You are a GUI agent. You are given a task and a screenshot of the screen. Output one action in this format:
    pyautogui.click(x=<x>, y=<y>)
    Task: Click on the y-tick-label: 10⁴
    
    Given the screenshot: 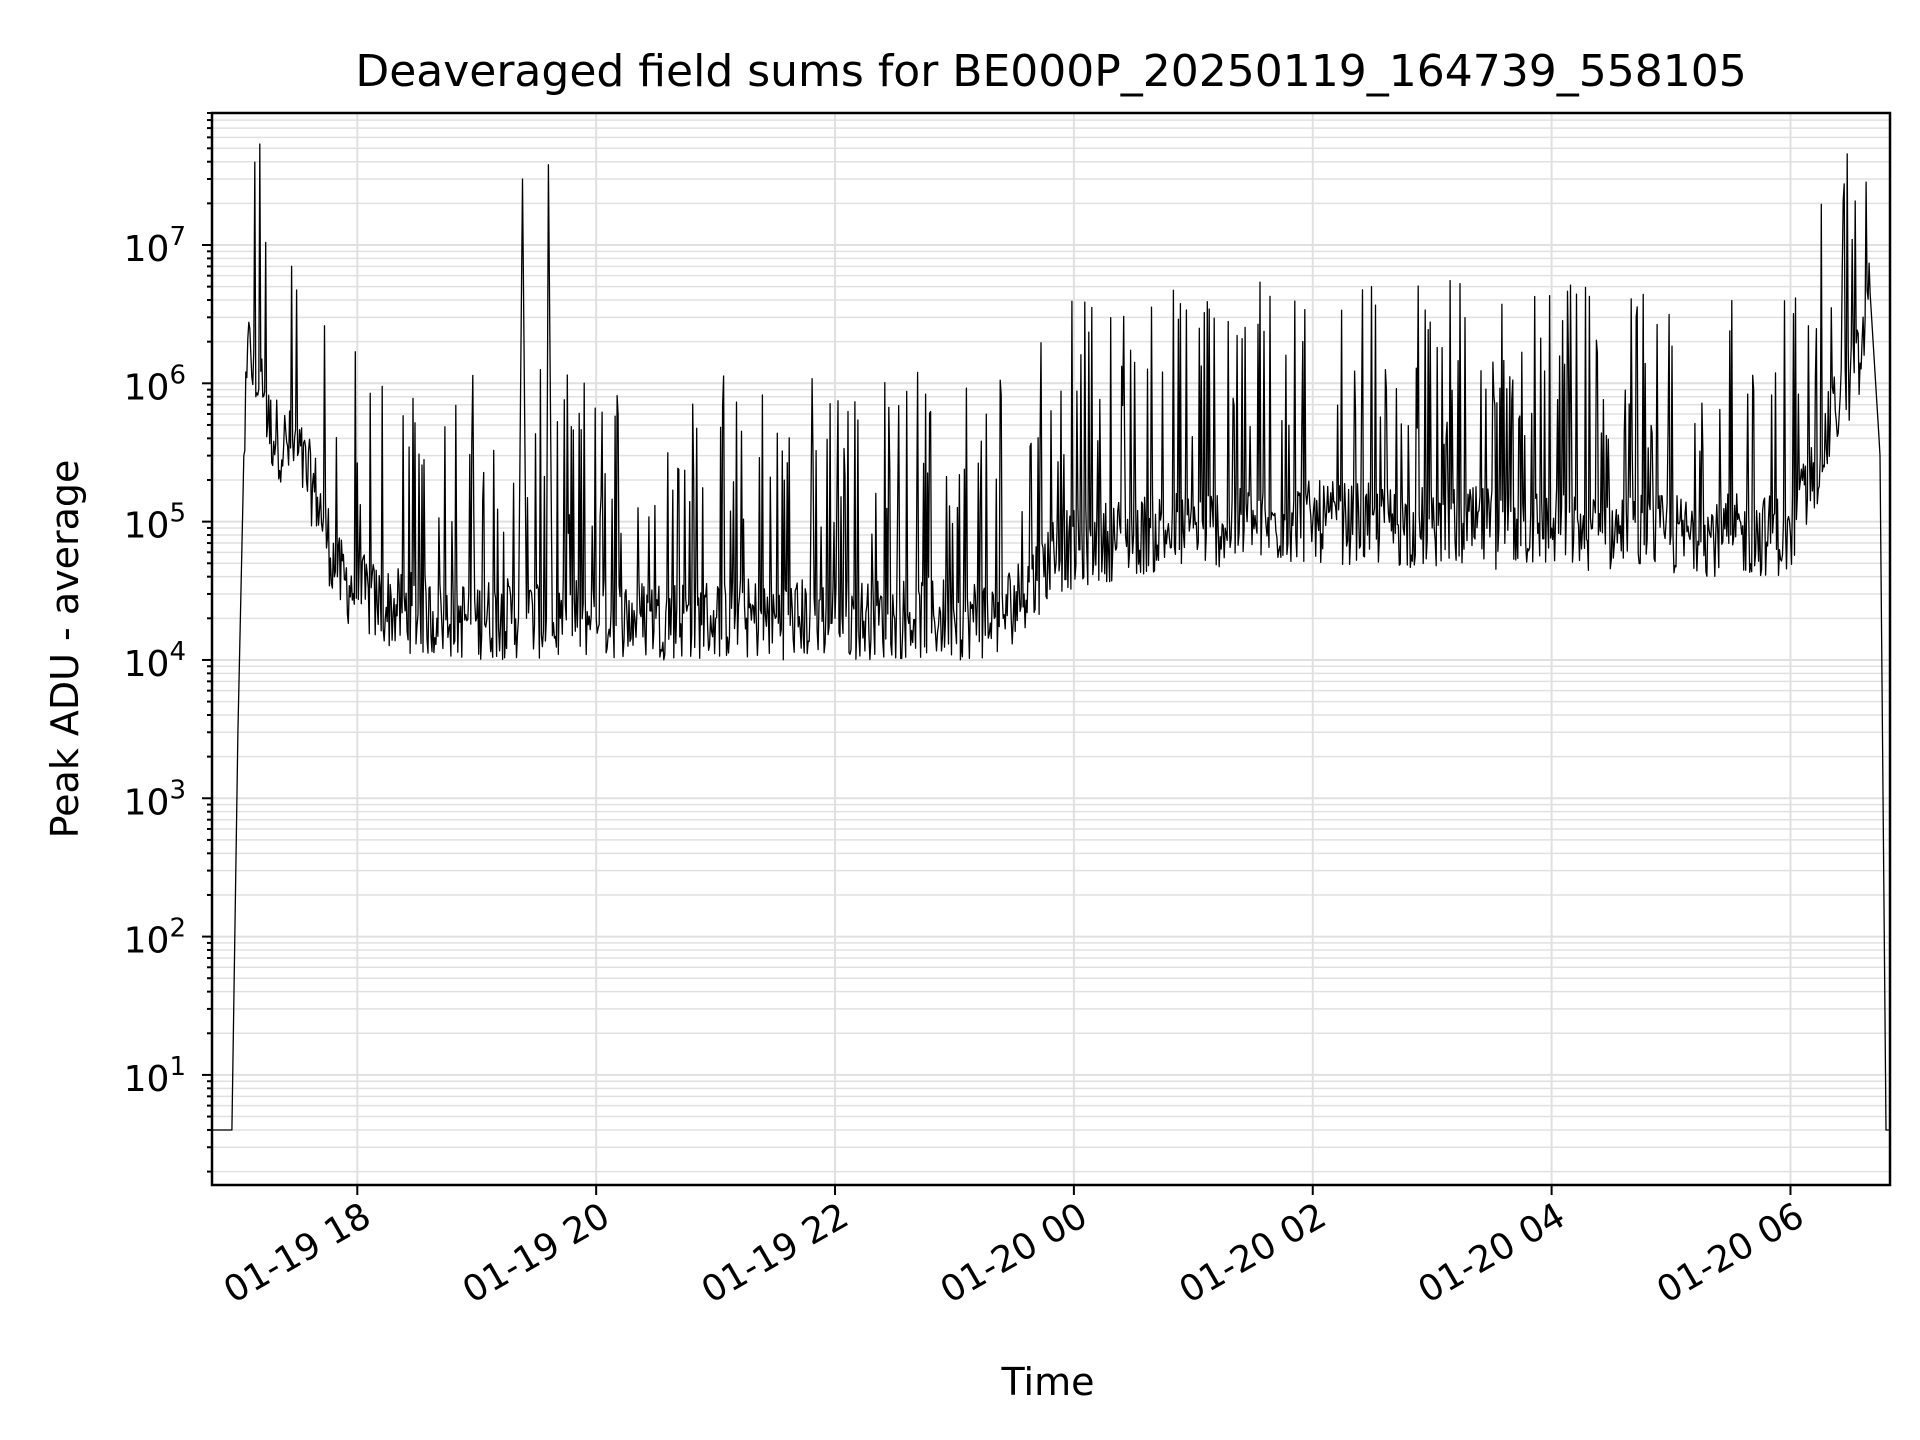 What is the action you would take?
    pyautogui.click(x=155, y=661)
    